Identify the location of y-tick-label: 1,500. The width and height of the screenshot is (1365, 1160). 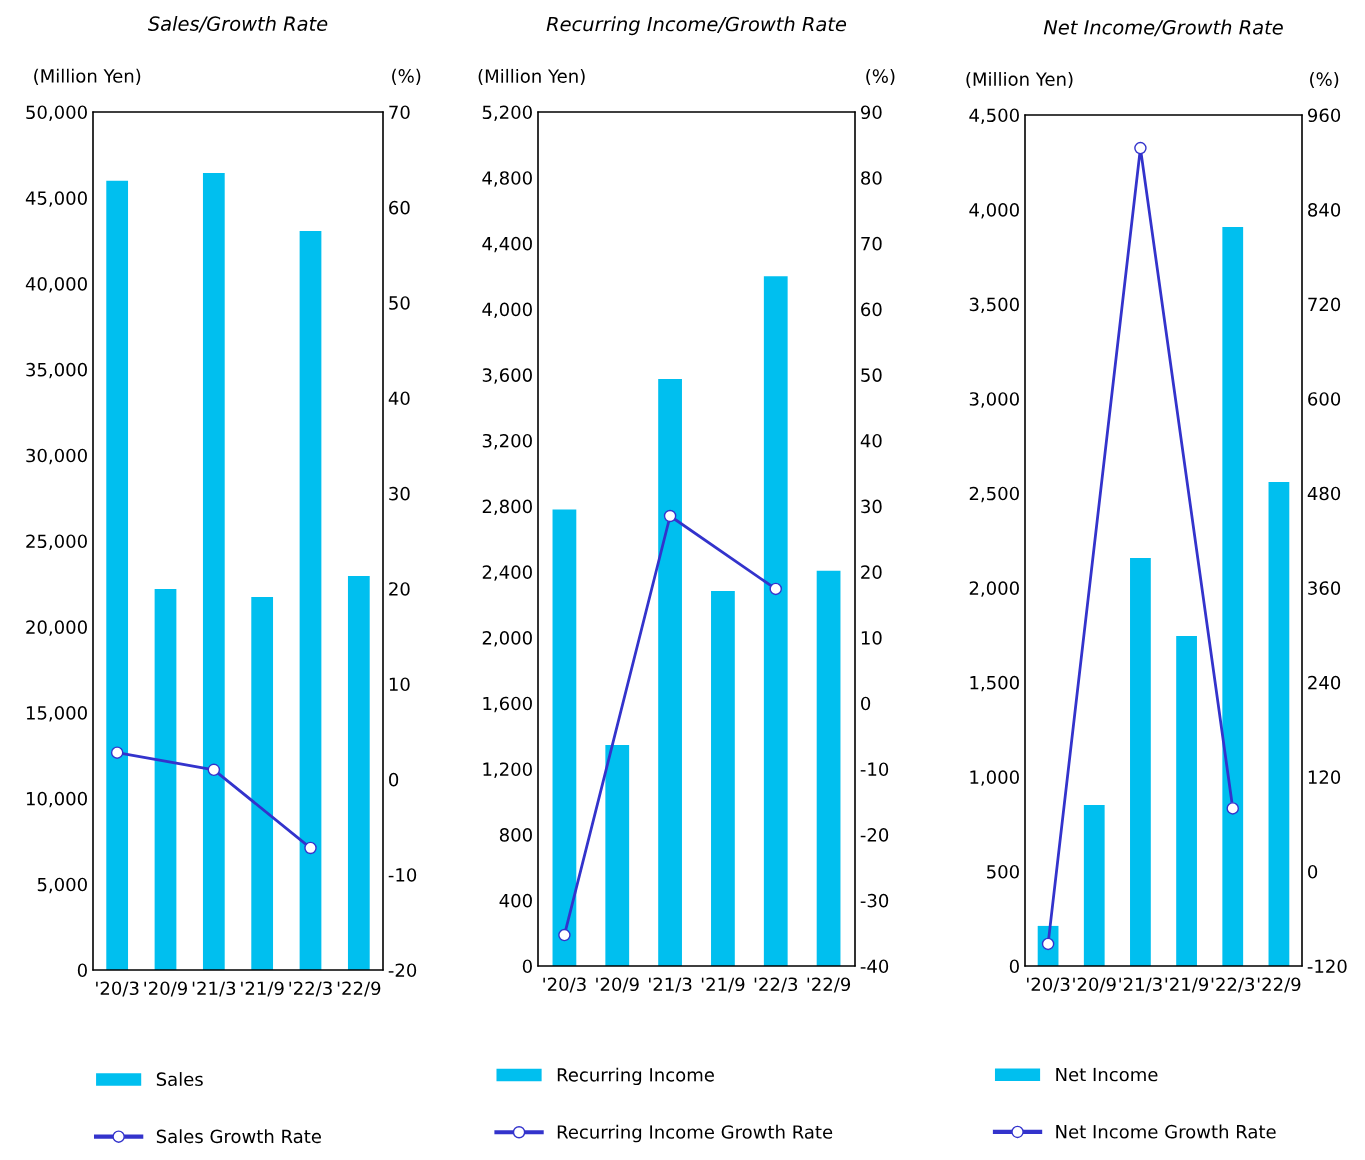
(994, 683).